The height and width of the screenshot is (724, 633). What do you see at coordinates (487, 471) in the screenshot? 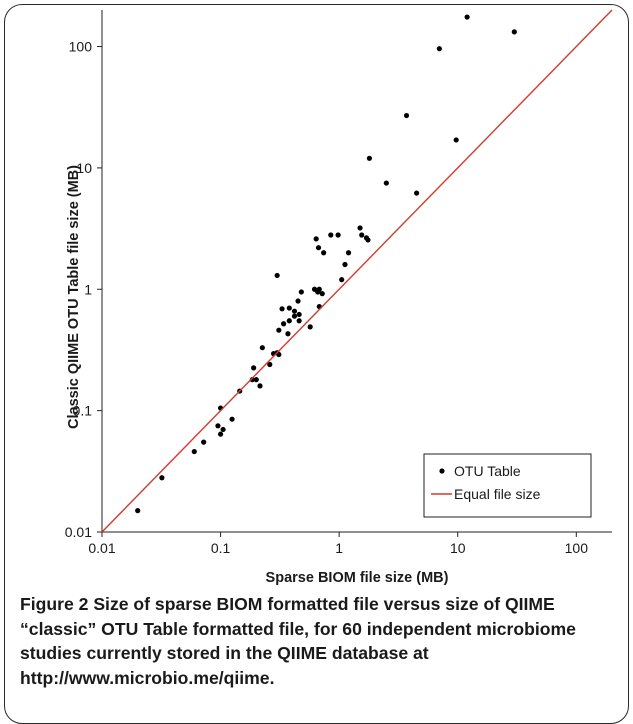
I see `legend-label-otu-table: OTU Table` at bounding box center [487, 471].